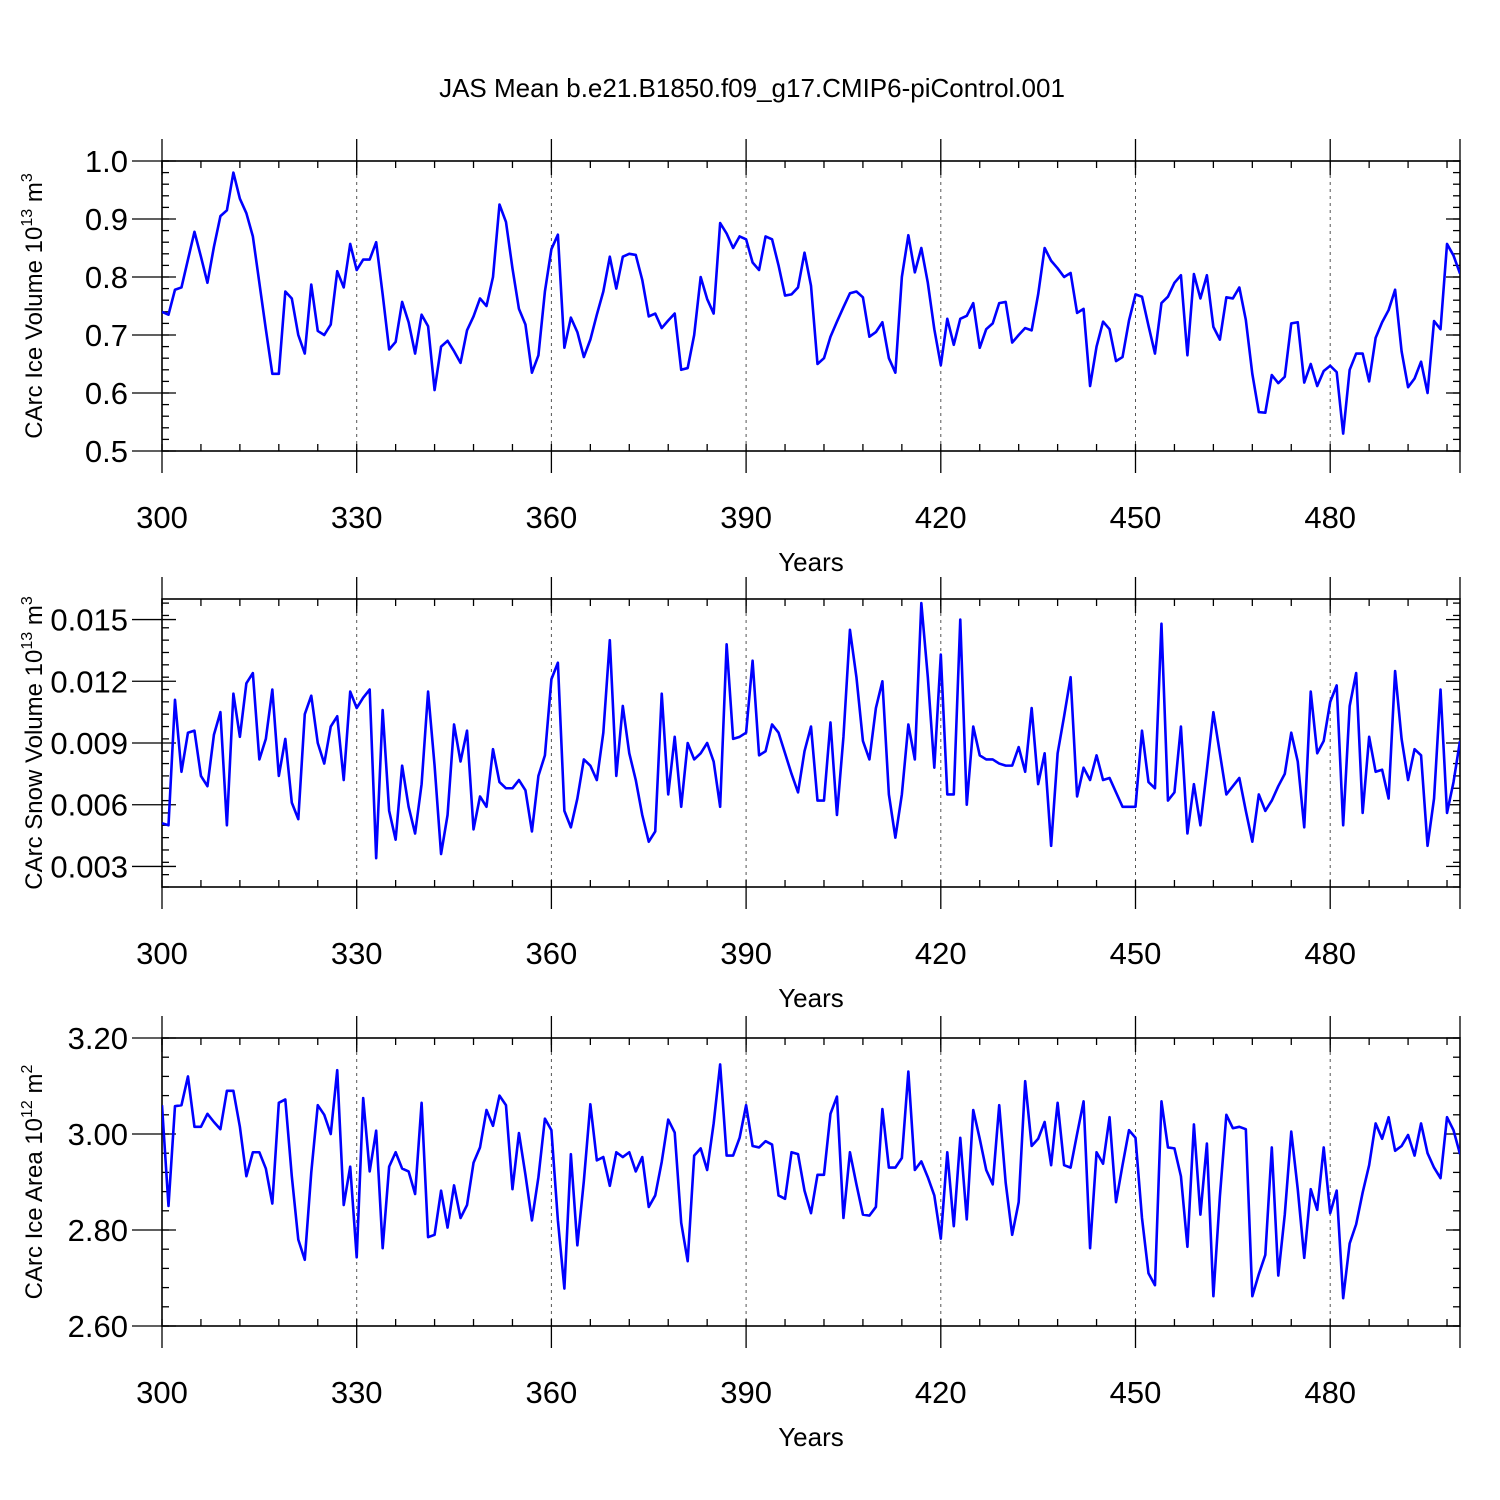 This screenshot has height=1500, width=1500. What do you see at coordinates (98, 1230) in the screenshot?
I see `y-tick-label: 2.80` at bounding box center [98, 1230].